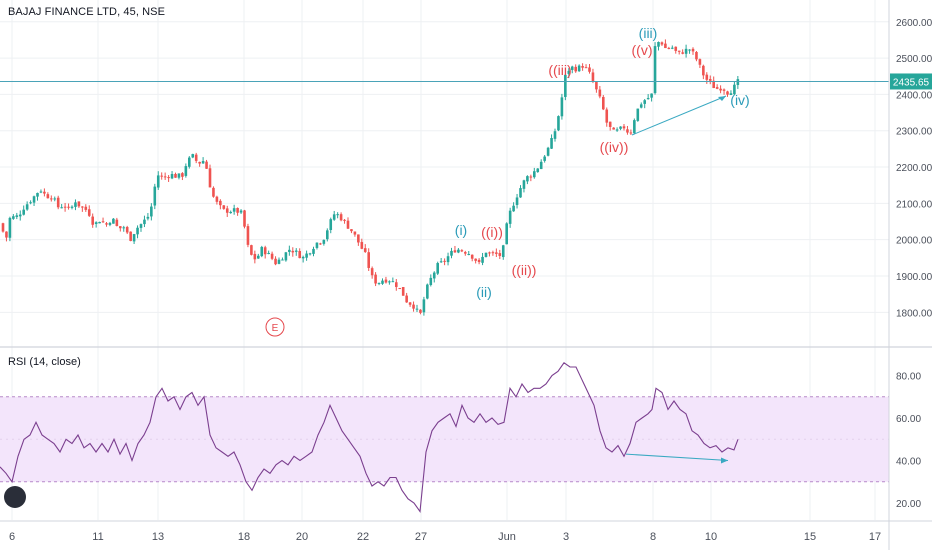 The image size is (932, 555). I want to click on wave-label: (iii), so click(648, 33).